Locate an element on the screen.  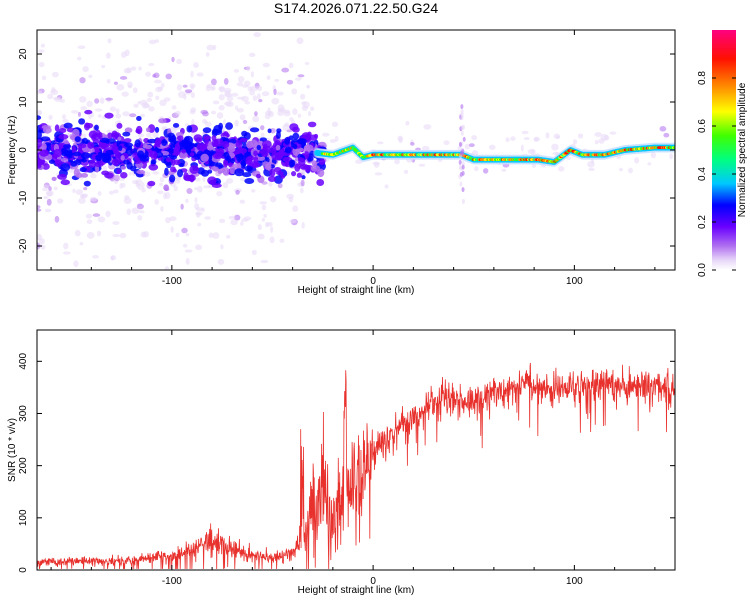
snr-x-tick-label: 0 is located at coordinates (373, 581).